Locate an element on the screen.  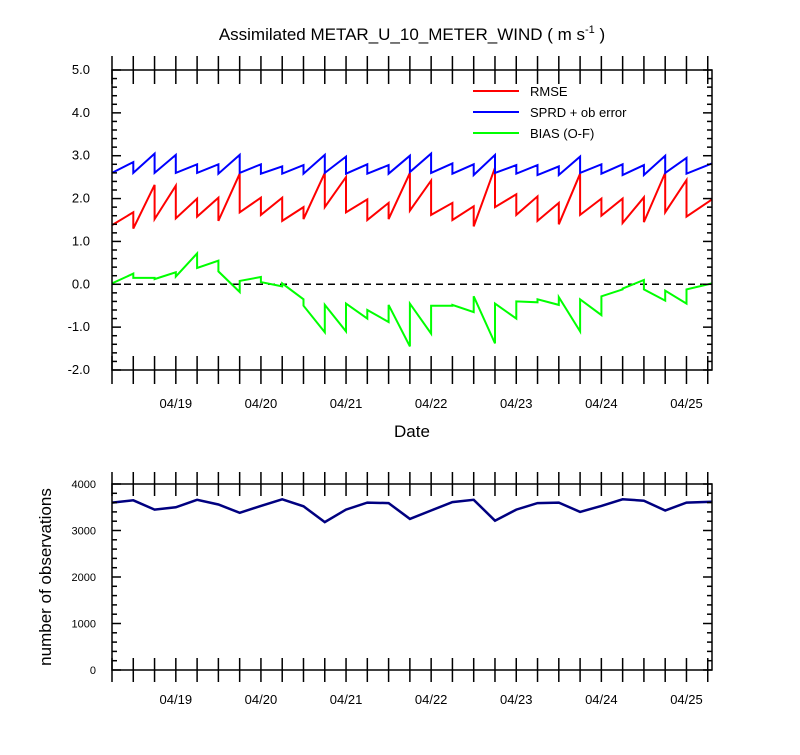
bottom-xtick-label: 04/25 is located at coordinates (686, 699).